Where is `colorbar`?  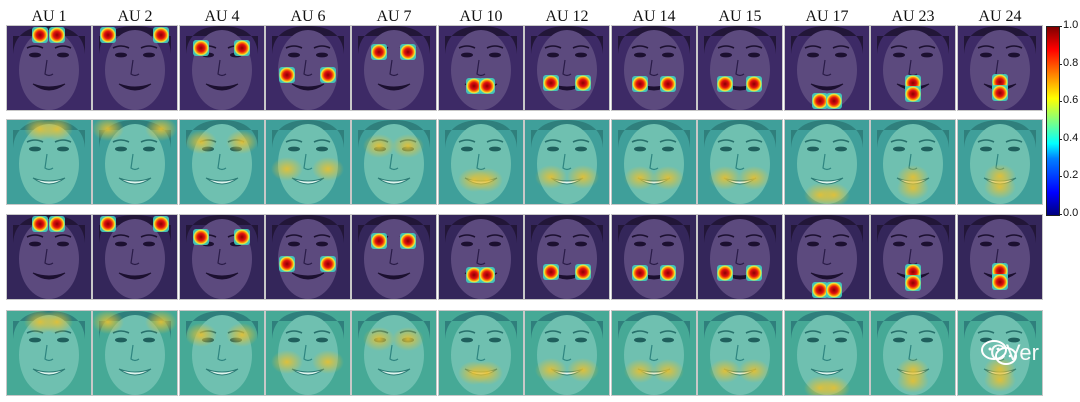 colorbar is located at coordinates (1053, 121).